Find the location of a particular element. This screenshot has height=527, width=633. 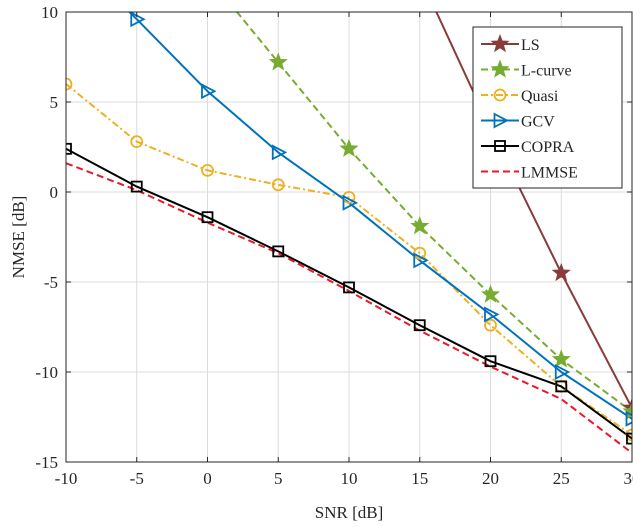

legend-label-gcv: GCV is located at coordinates (538, 122).